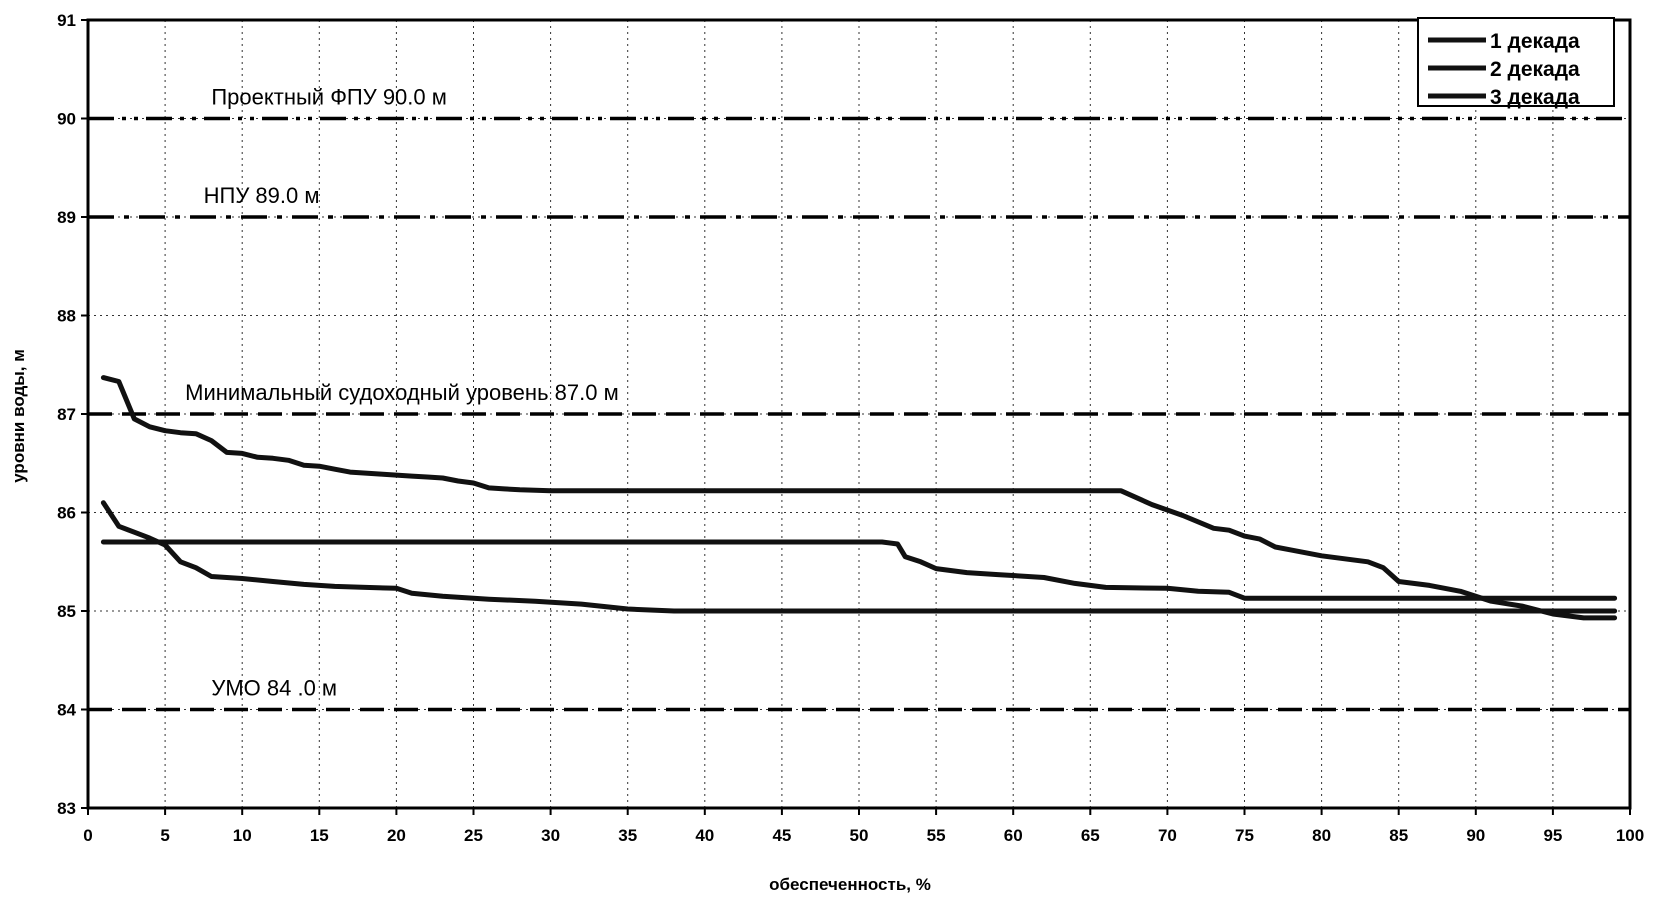 The width and height of the screenshot is (1654, 904). I want to click on x-tick-label: 25, so click(473, 835).